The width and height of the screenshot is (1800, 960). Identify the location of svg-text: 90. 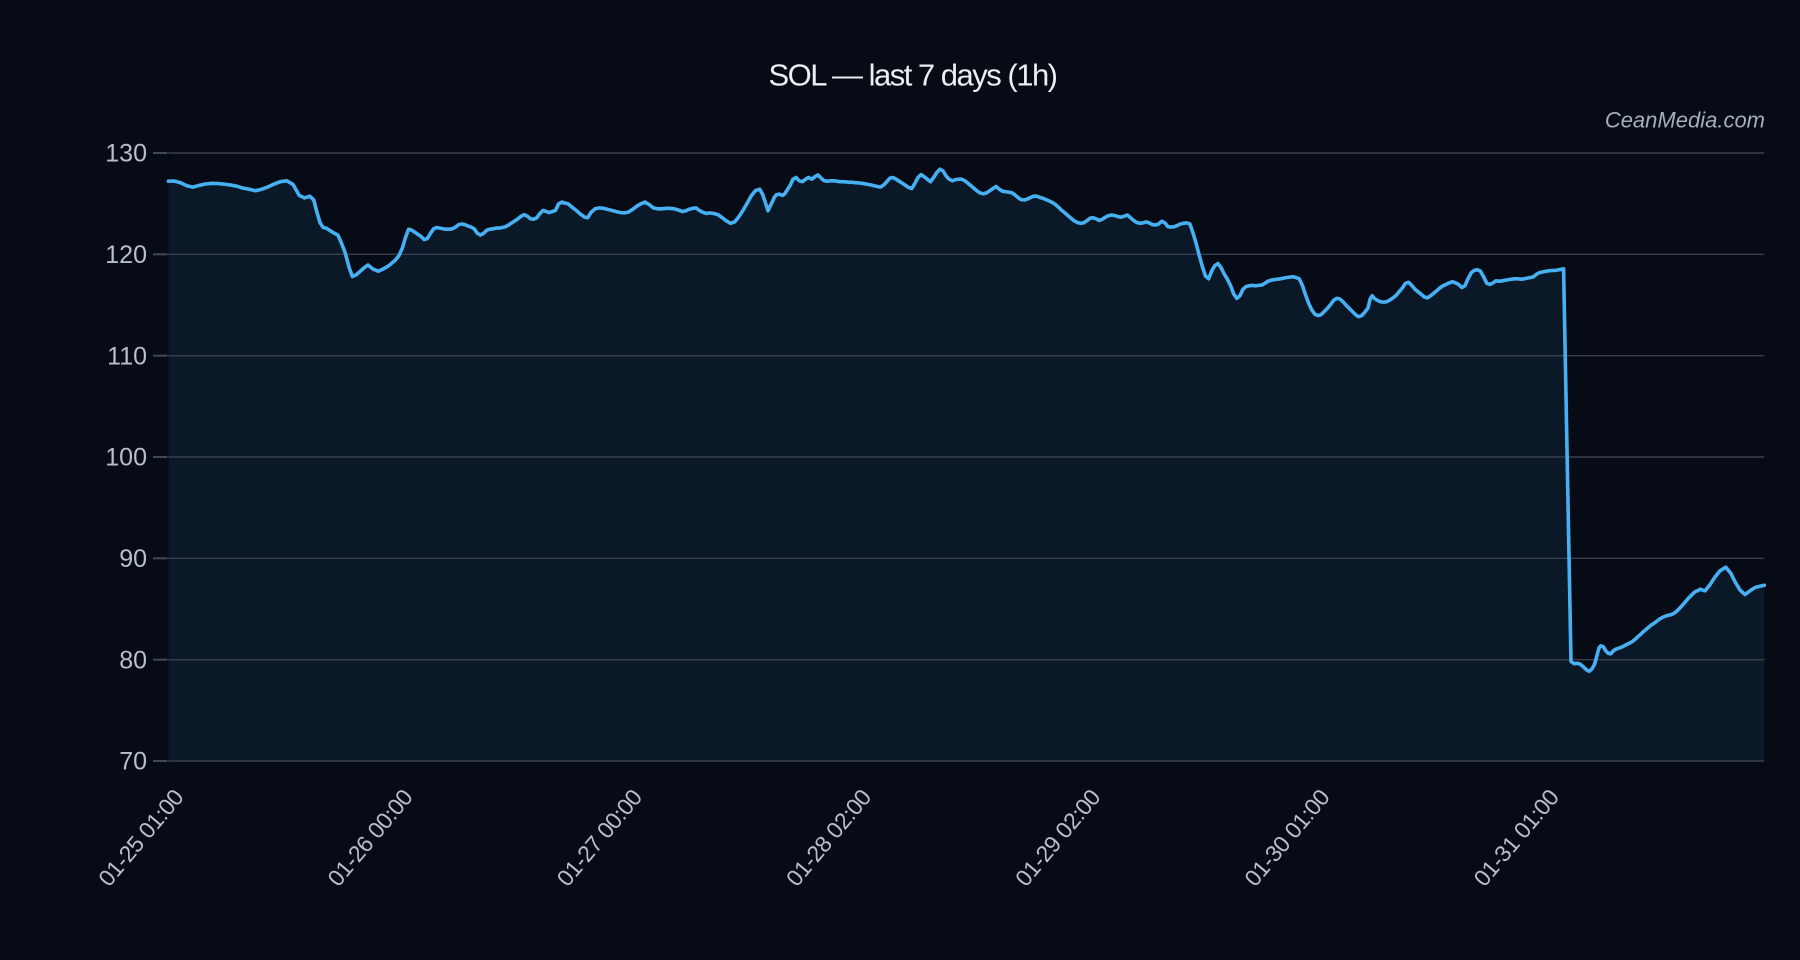
(133, 559).